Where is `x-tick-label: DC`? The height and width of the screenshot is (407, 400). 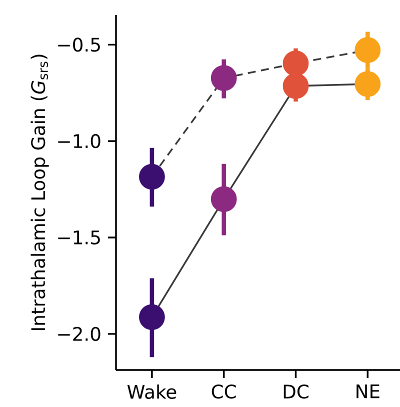 x-tick-label: DC is located at coordinates (296, 391).